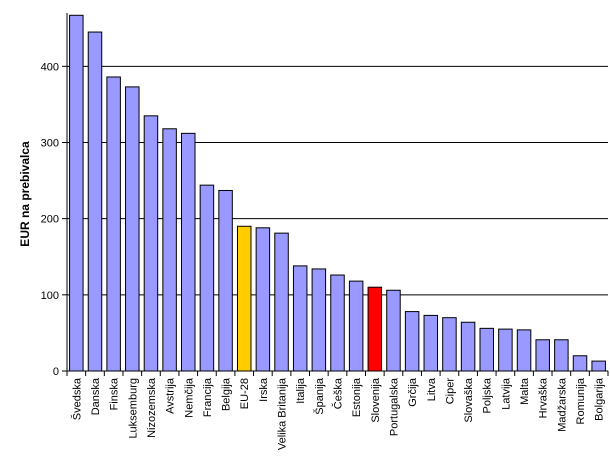  What do you see at coordinates (50, 67) in the screenshot?
I see `y-tick-label: 400` at bounding box center [50, 67].